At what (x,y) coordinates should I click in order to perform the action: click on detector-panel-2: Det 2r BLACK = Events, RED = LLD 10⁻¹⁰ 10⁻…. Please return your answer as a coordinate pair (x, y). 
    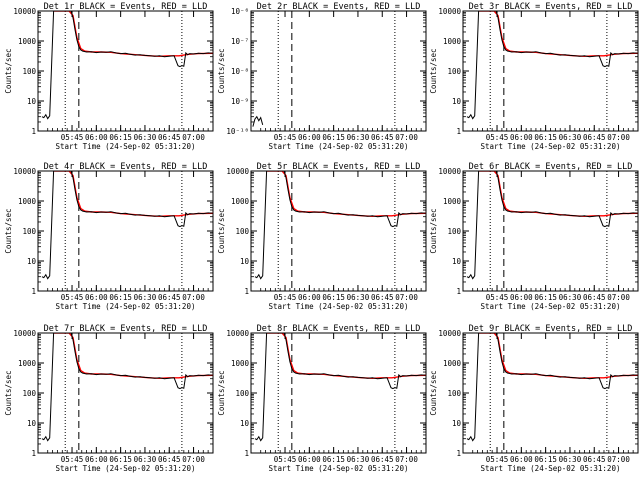
    Looking at the image, I should click on (322, 76).